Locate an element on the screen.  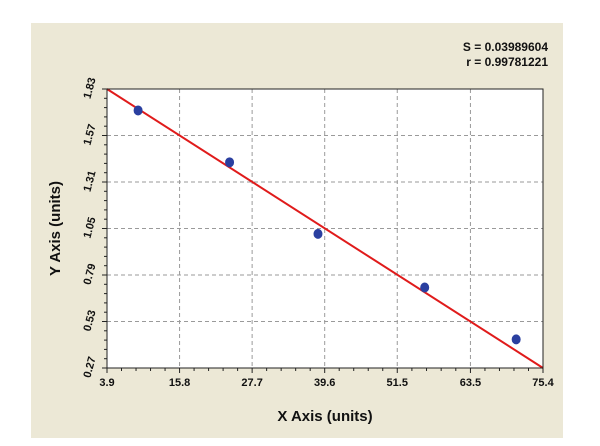
x-tick-label: 3.9 is located at coordinates (106, 383).